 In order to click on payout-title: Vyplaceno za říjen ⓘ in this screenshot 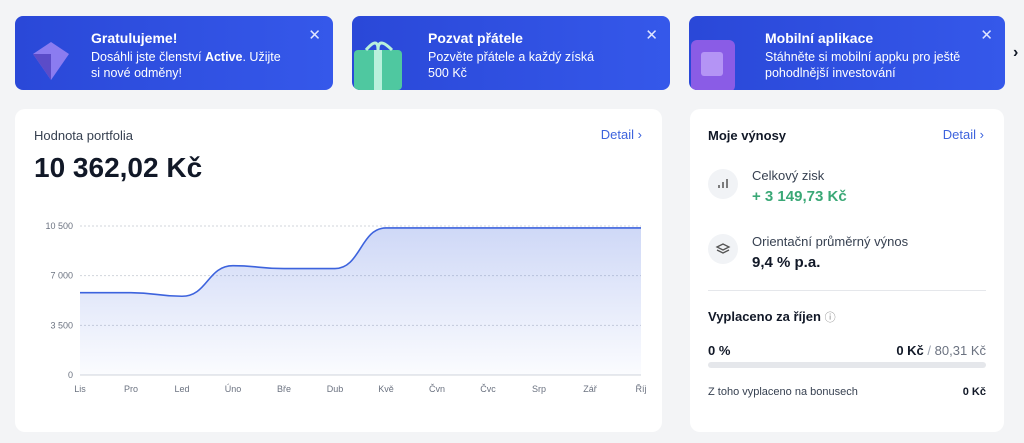, I will do `click(772, 316)`.